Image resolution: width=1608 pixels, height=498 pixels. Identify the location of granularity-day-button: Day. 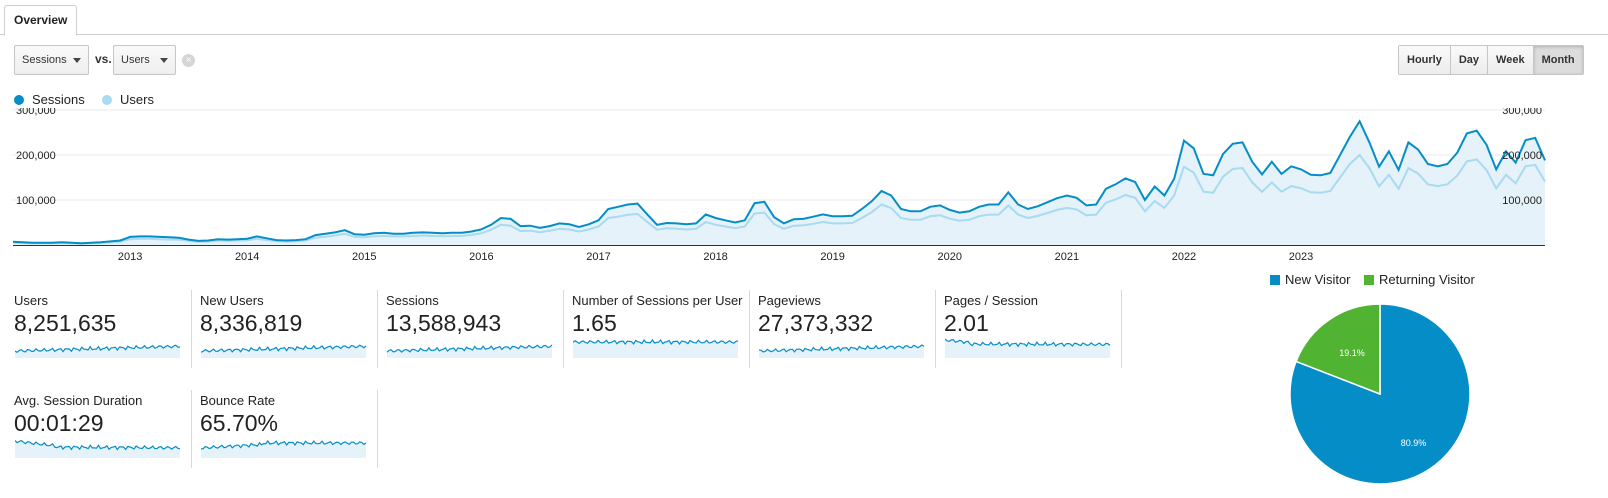
(1468, 60).